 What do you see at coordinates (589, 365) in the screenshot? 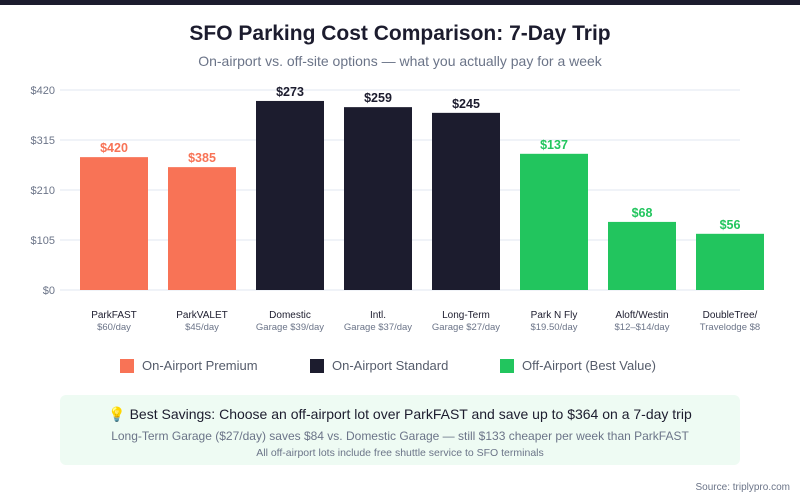
I see `legend-label: Off-Airport (Best Value)` at bounding box center [589, 365].